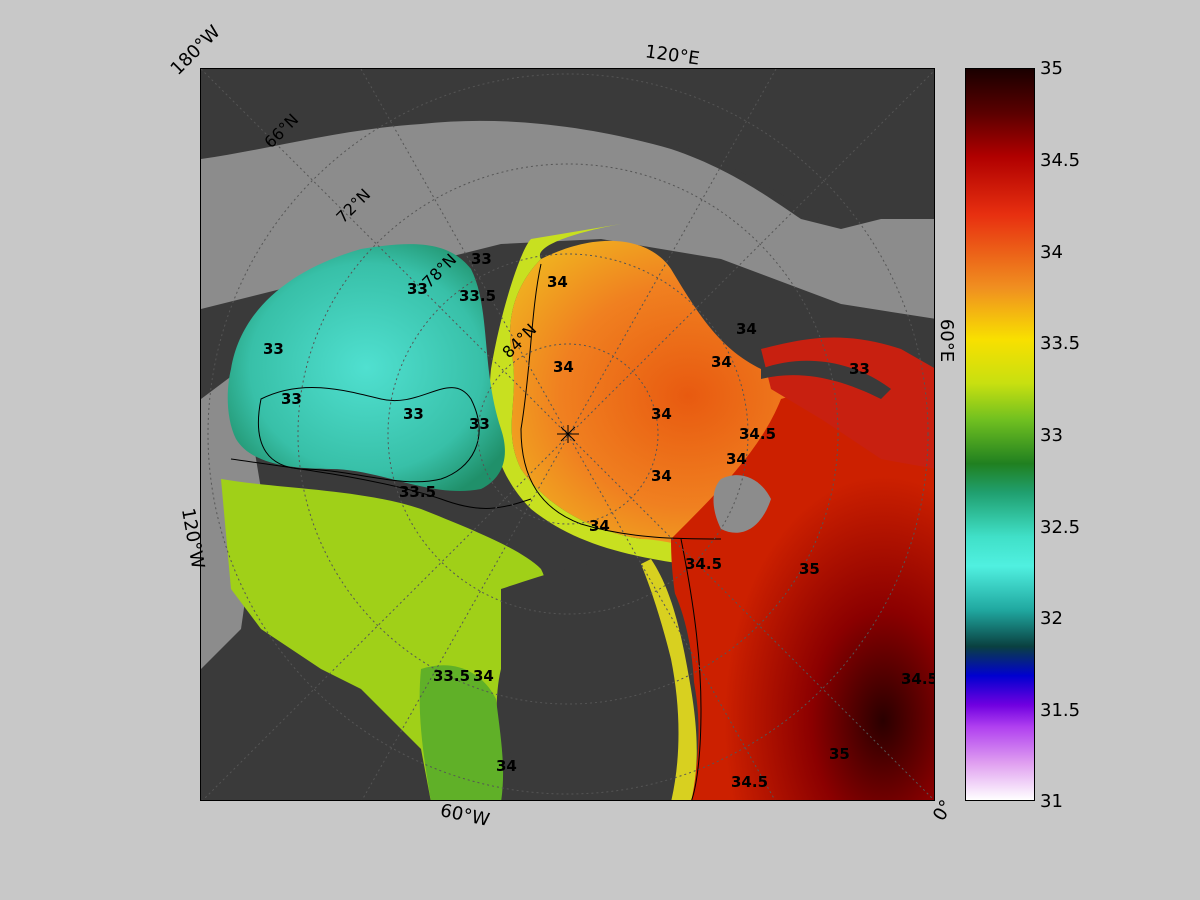  I want to click on colorbar, so click(1000, 434).